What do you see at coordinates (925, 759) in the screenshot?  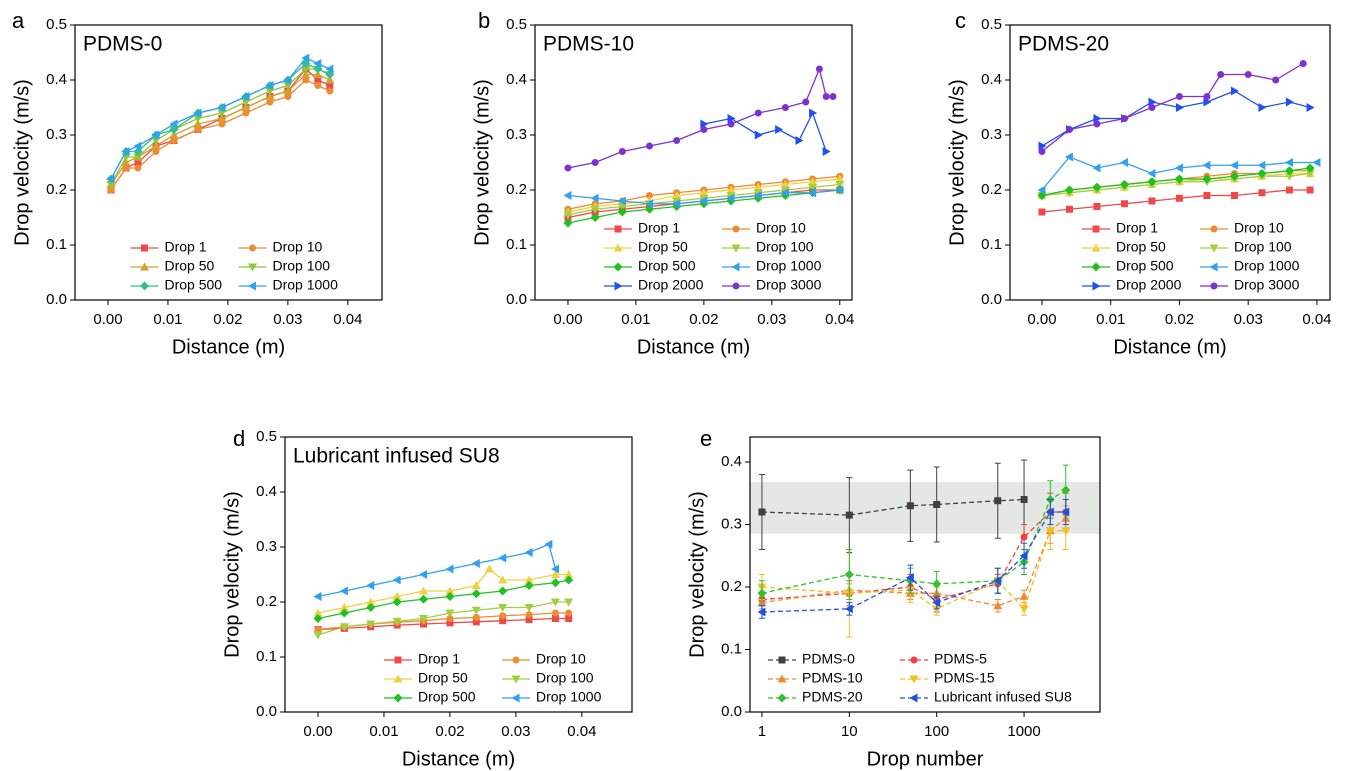 I see `x-axis-label: Drop number` at bounding box center [925, 759].